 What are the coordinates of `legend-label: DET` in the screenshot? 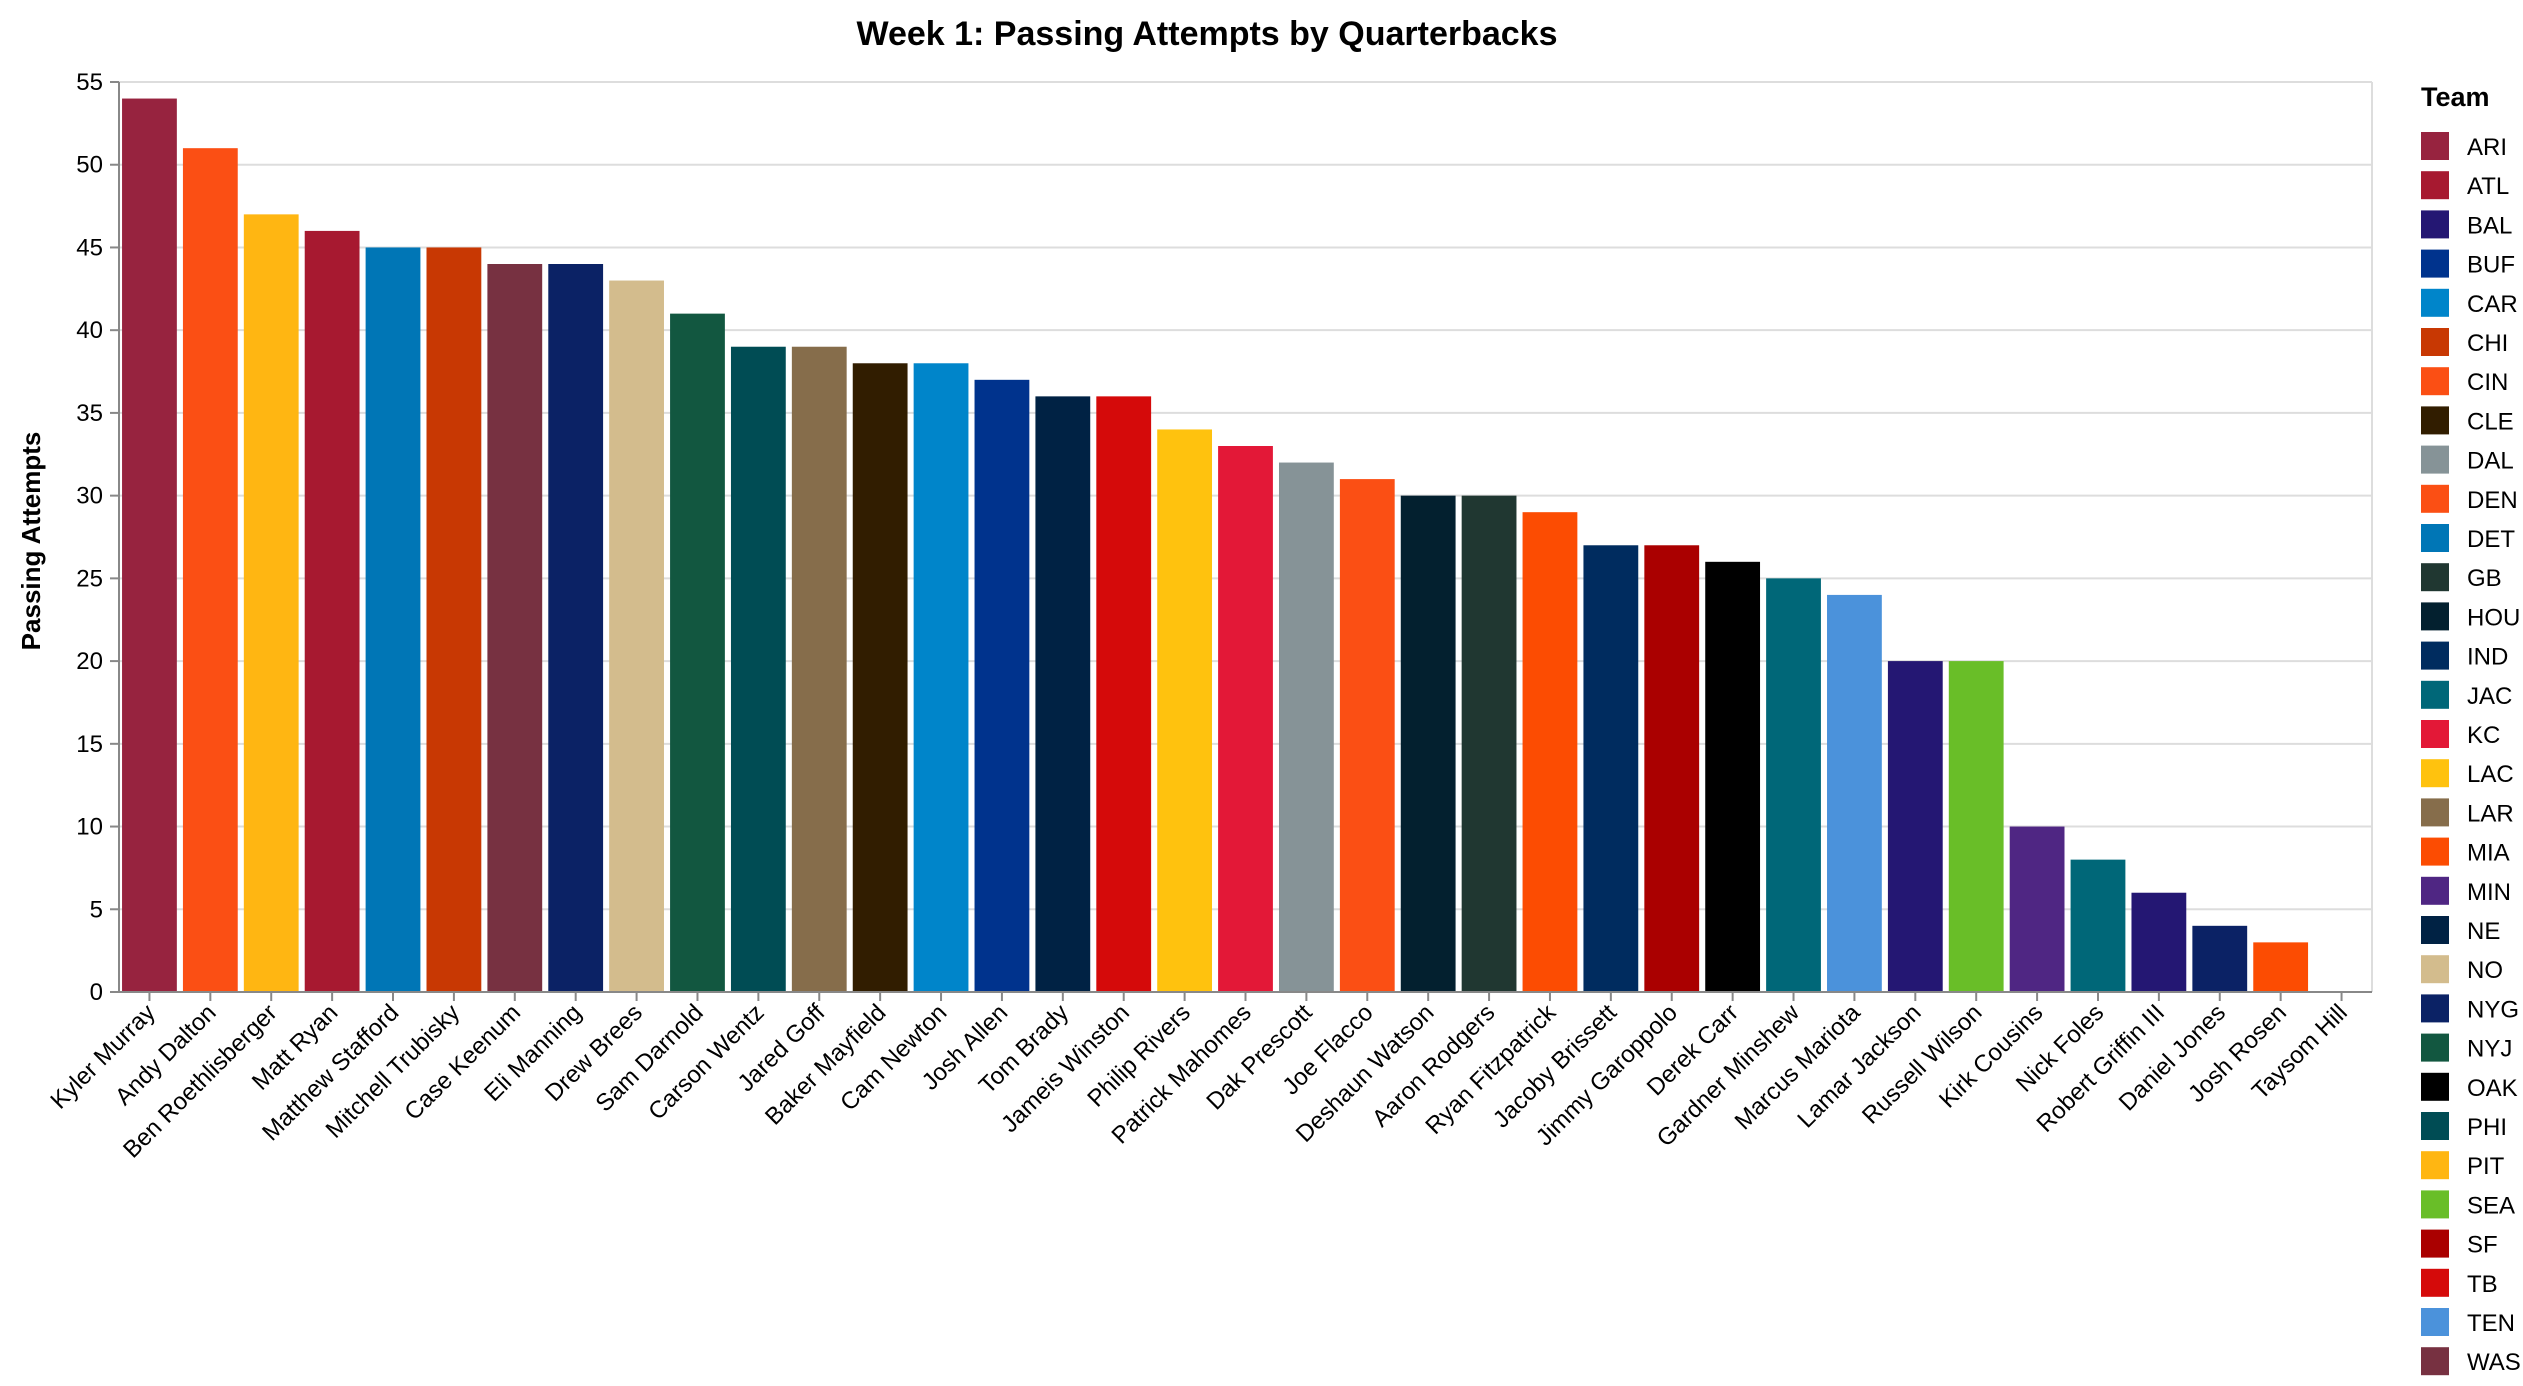 It's located at (2491, 539).